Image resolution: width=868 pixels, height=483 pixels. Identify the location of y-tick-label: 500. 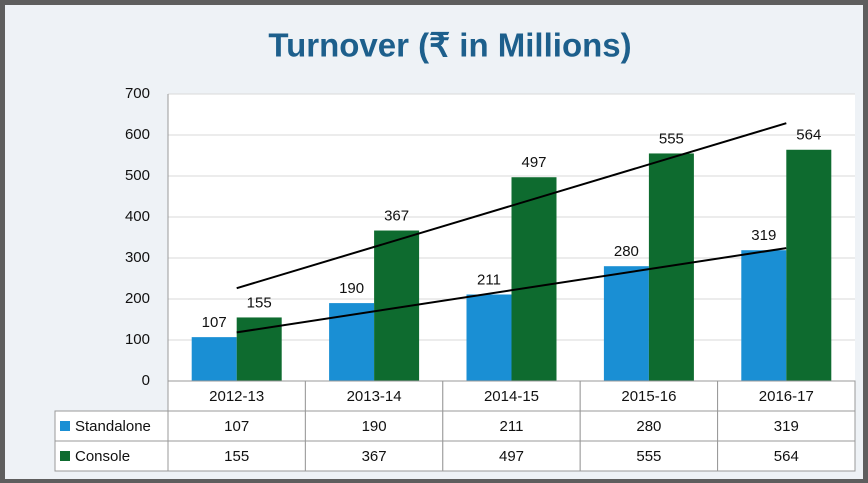
(137, 175).